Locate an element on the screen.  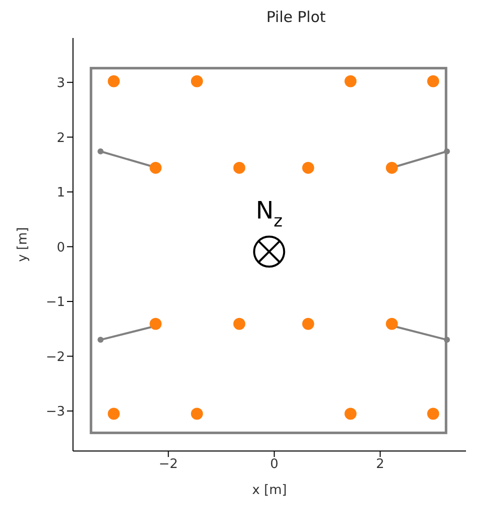
y-axis-title: y [m] is located at coordinates (23, 244).